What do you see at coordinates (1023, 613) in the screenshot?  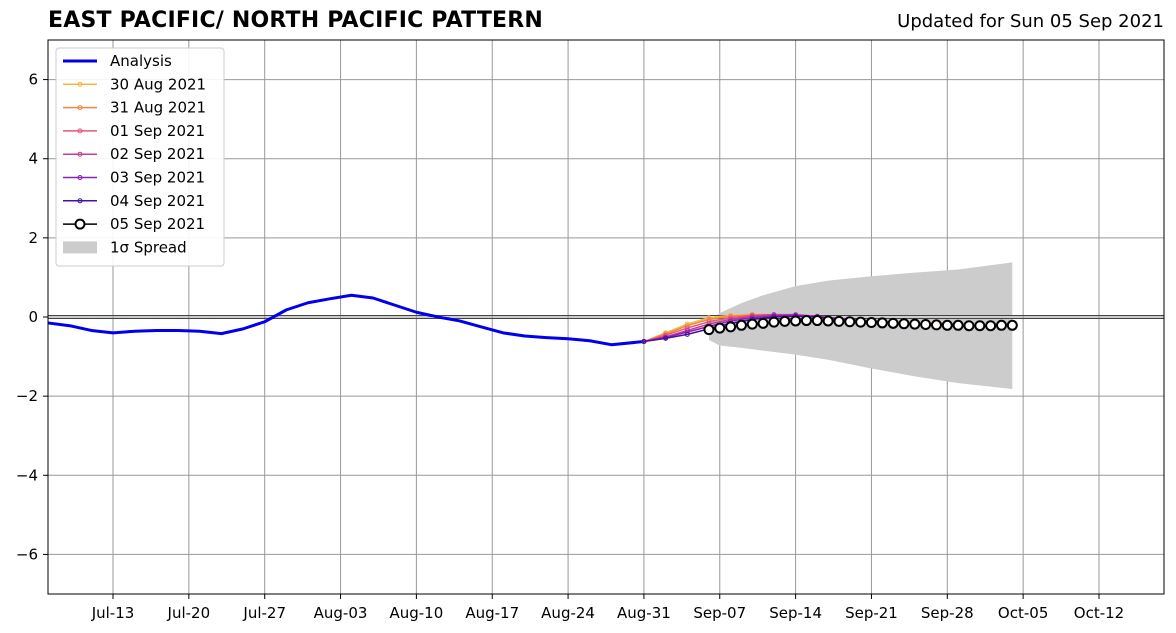 I see `x-tick-label: Oct-05` at bounding box center [1023, 613].